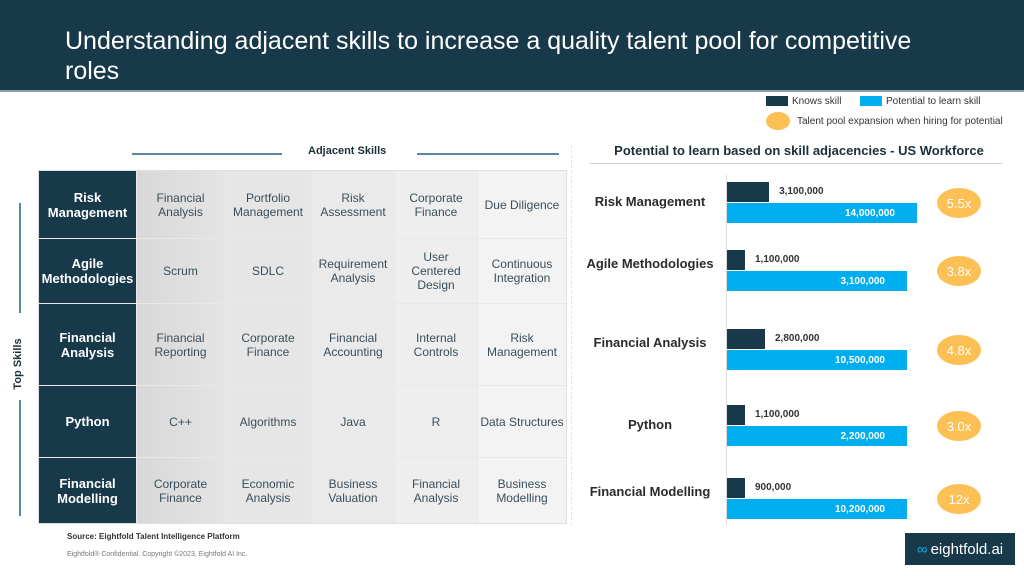  I want to click on value-label-potential: 2,200,000, so click(863, 436).